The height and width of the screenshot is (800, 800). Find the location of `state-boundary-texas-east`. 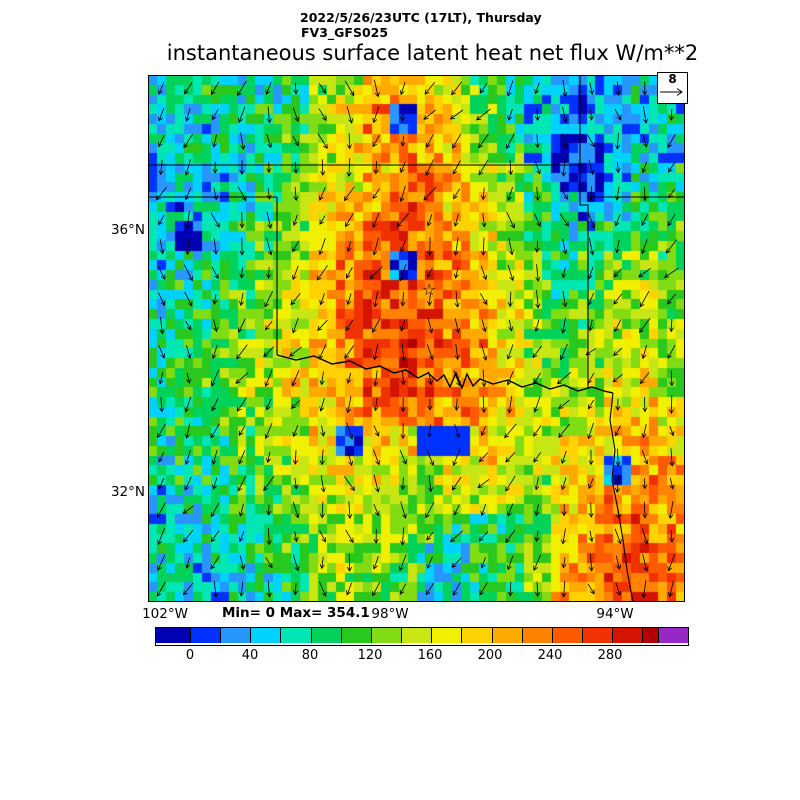

state-boundary-texas-east is located at coordinates (621, 497).